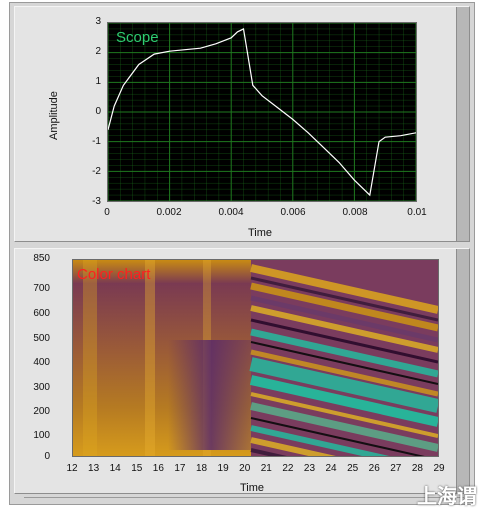  Describe the element at coordinates (252, 488) in the screenshot. I see `color-chart-x-axis-title: Time` at that location.